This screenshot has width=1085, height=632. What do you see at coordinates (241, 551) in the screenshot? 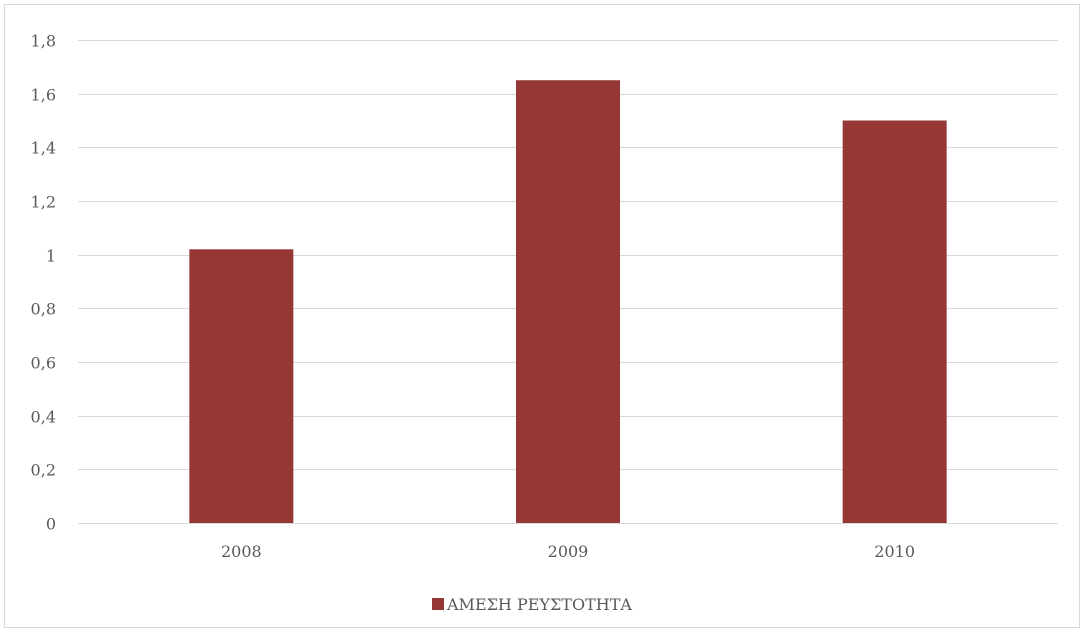
I see `x-tick-label: 2008` at bounding box center [241, 551].